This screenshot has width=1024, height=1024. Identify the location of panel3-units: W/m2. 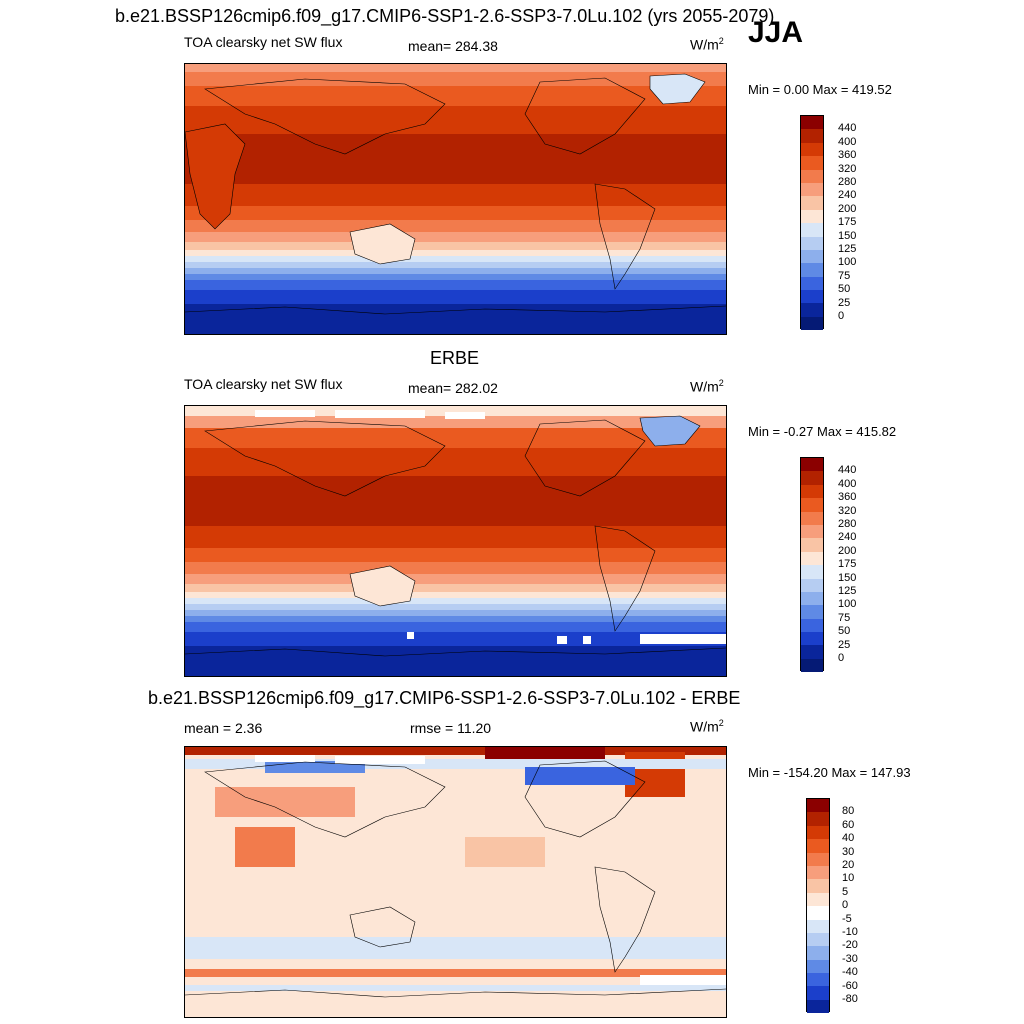
(707, 726).